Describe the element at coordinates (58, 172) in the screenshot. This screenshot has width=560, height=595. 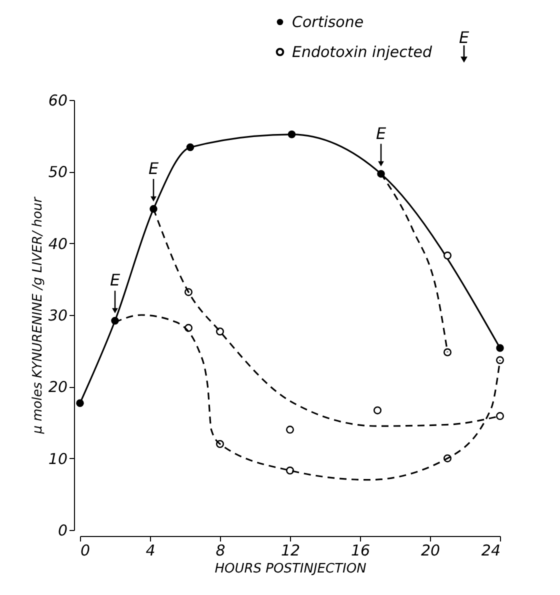
I see `y-tick-label: 50` at that location.